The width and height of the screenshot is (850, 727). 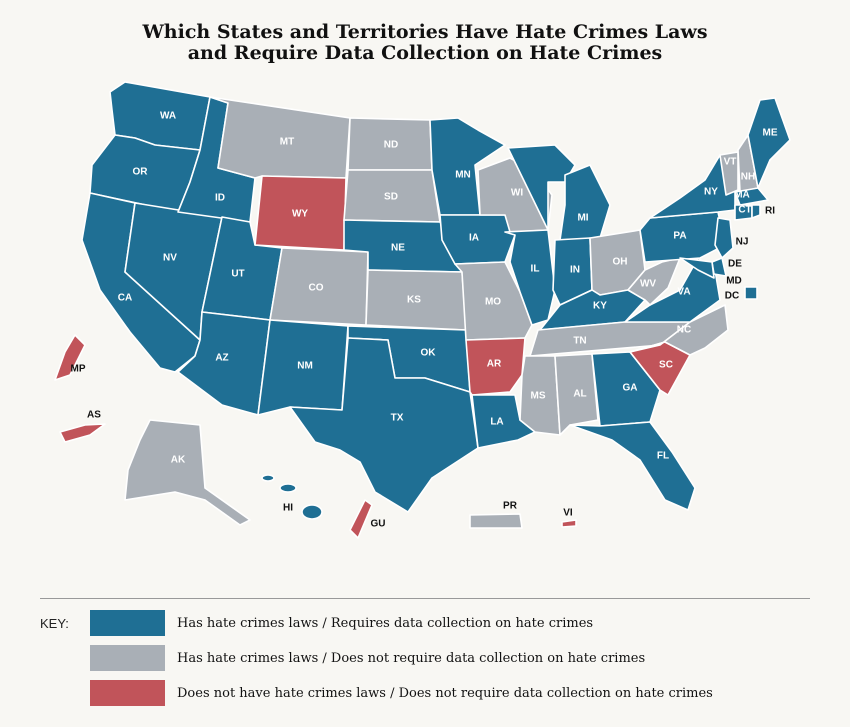 I want to click on label-az: AZ, so click(x=221, y=358).